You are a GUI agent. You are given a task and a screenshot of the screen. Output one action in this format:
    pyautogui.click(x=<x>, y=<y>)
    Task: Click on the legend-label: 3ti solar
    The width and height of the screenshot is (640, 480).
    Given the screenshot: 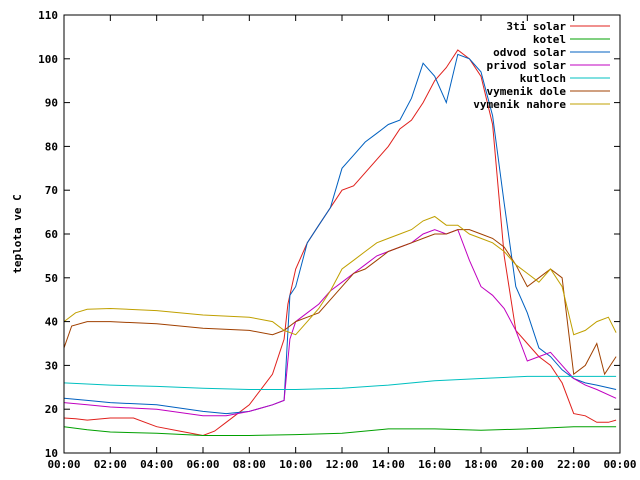 What is the action you would take?
    pyautogui.click(x=536, y=26)
    